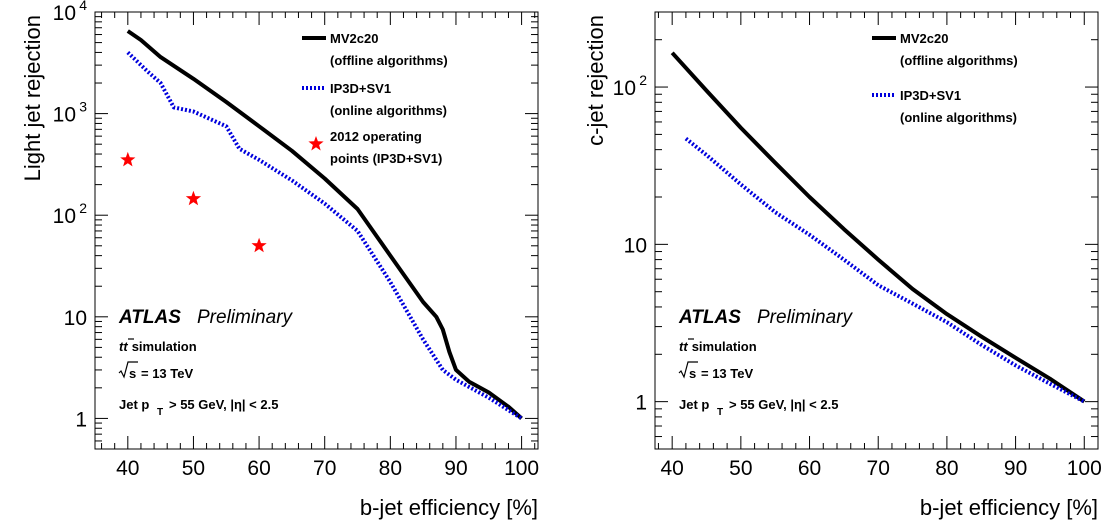 Image resolution: width=1115 pixels, height=527 pixels. Describe the element at coordinates (32, 98) in the screenshot. I see `y-axis-label: Light jet rejection` at that location.